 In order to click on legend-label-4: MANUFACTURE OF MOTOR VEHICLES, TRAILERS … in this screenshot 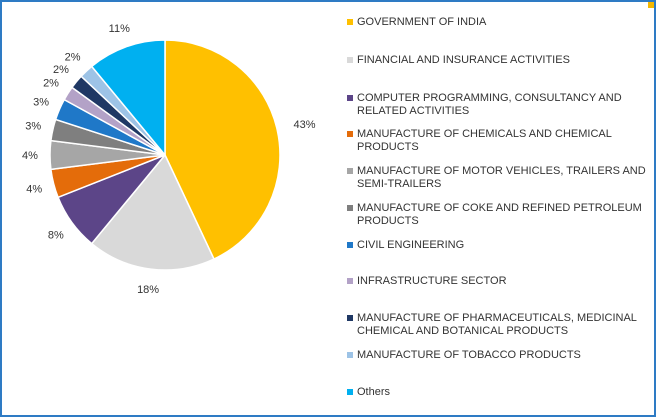, I will do `click(501, 177)`.